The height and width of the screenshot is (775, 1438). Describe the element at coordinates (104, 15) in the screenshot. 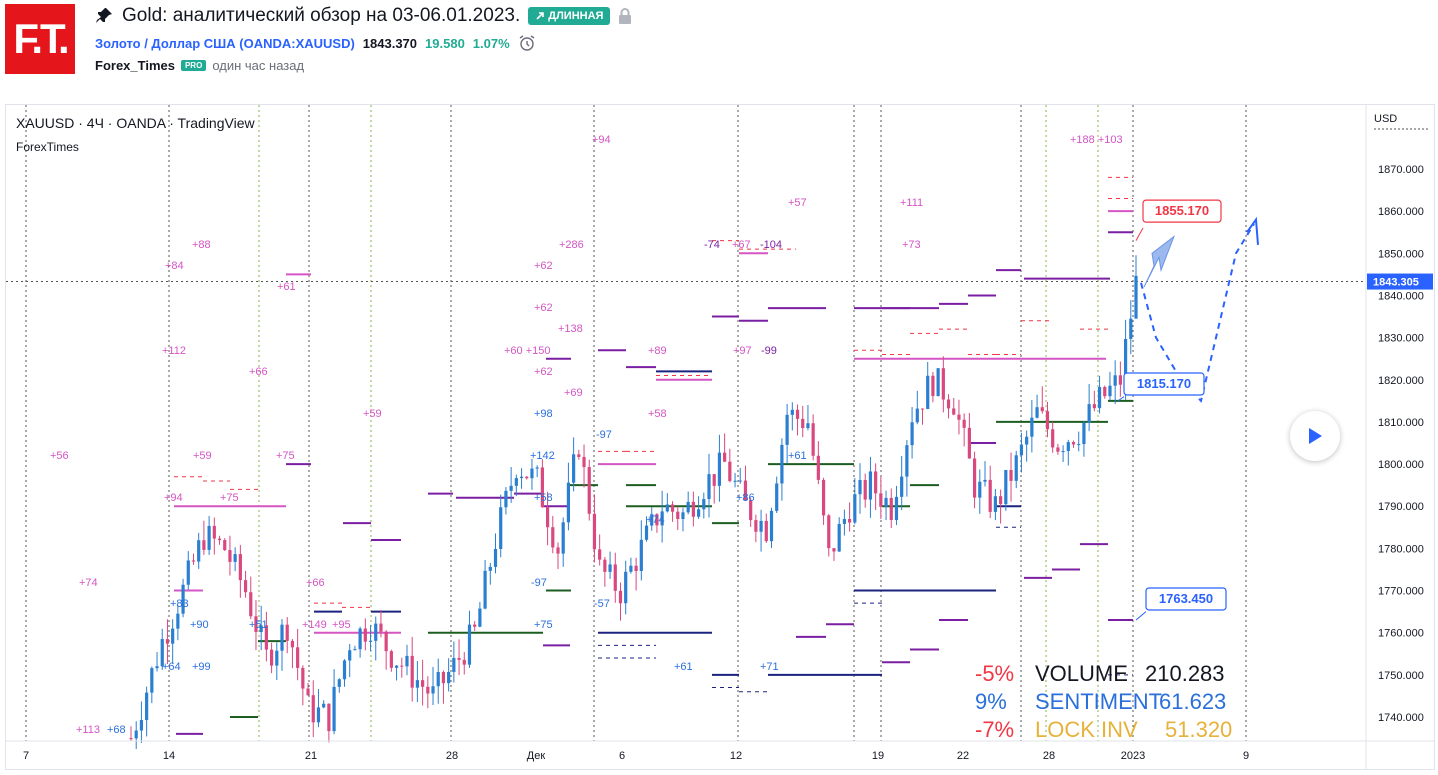

I see `pin-icon` at that location.